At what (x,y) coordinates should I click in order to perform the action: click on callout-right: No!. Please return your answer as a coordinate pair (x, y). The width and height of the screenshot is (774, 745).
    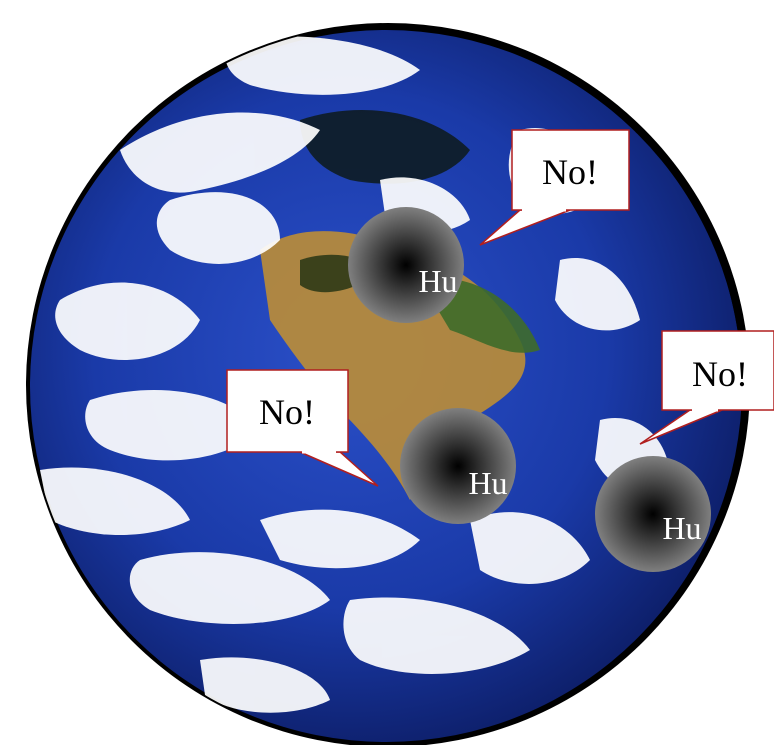
    Looking at the image, I should click on (706, 387).